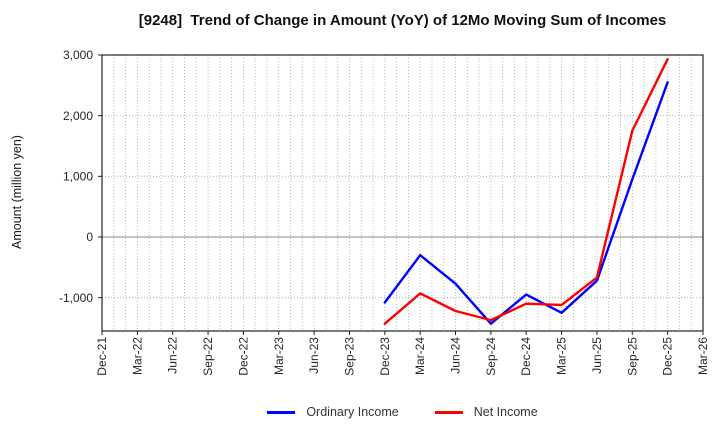 The height and width of the screenshot is (440, 720). What do you see at coordinates (526, 356) in the screenshot?
I see `x-tick-label: Dec-24` at bounding box center [526, 356].